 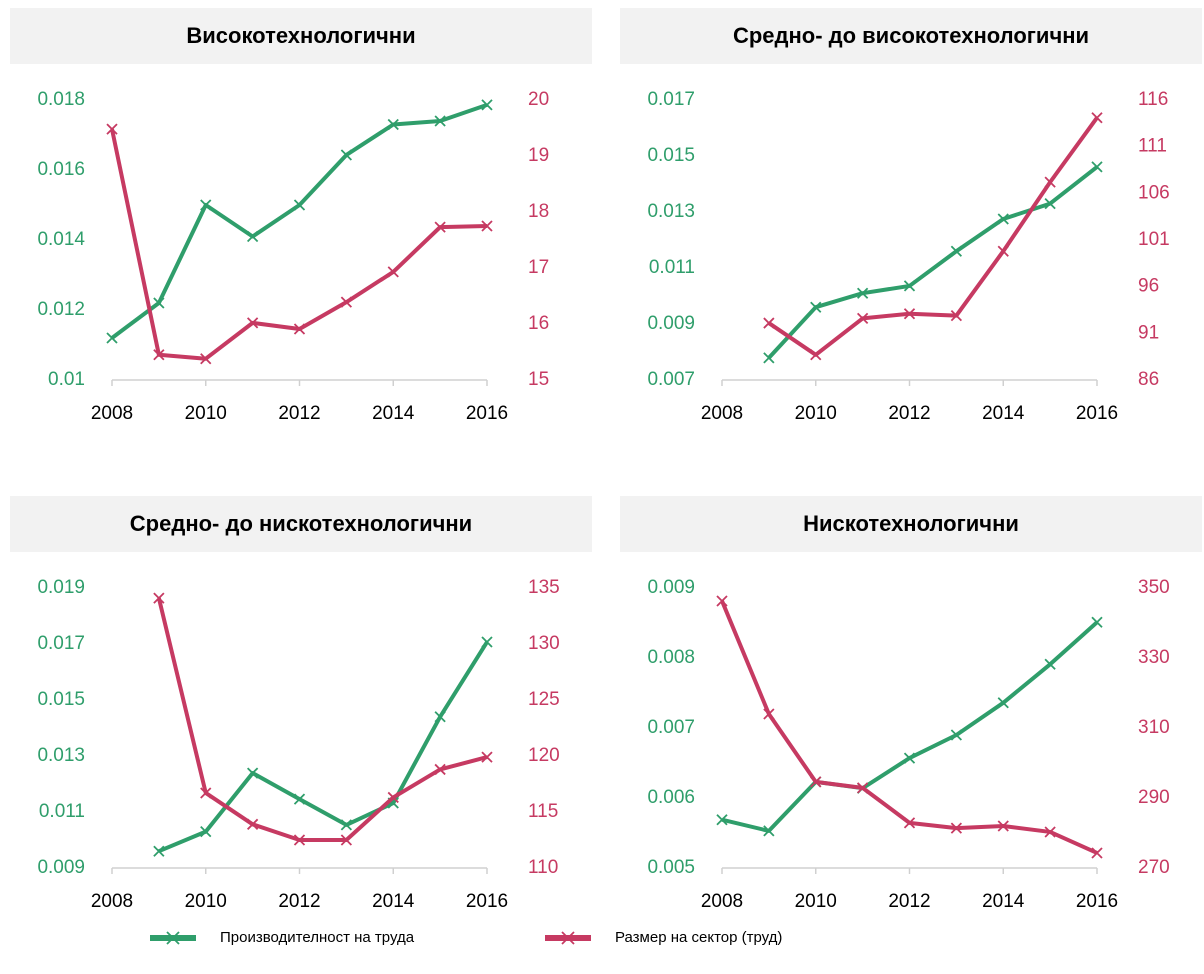 What do you see at coordinates (61, 587) in the screenshot?
I see `y-tick-label: 0.019` at bounding box center [61, 587].